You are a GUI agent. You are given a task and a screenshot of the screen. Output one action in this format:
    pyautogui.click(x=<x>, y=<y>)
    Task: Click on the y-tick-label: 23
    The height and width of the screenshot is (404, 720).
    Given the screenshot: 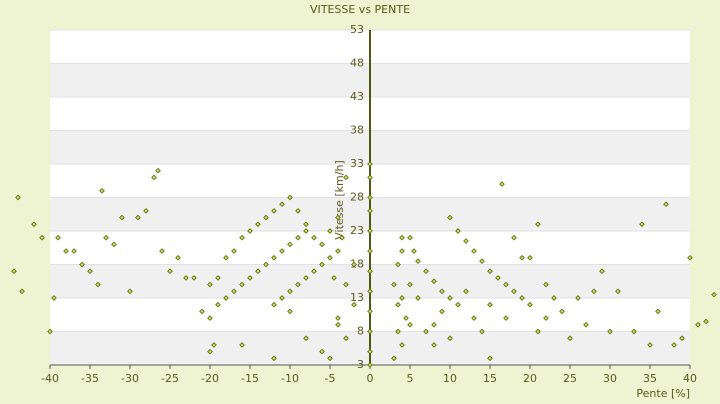 What is the action you would take?
    pyautogui.click(x=357, y=230)
    